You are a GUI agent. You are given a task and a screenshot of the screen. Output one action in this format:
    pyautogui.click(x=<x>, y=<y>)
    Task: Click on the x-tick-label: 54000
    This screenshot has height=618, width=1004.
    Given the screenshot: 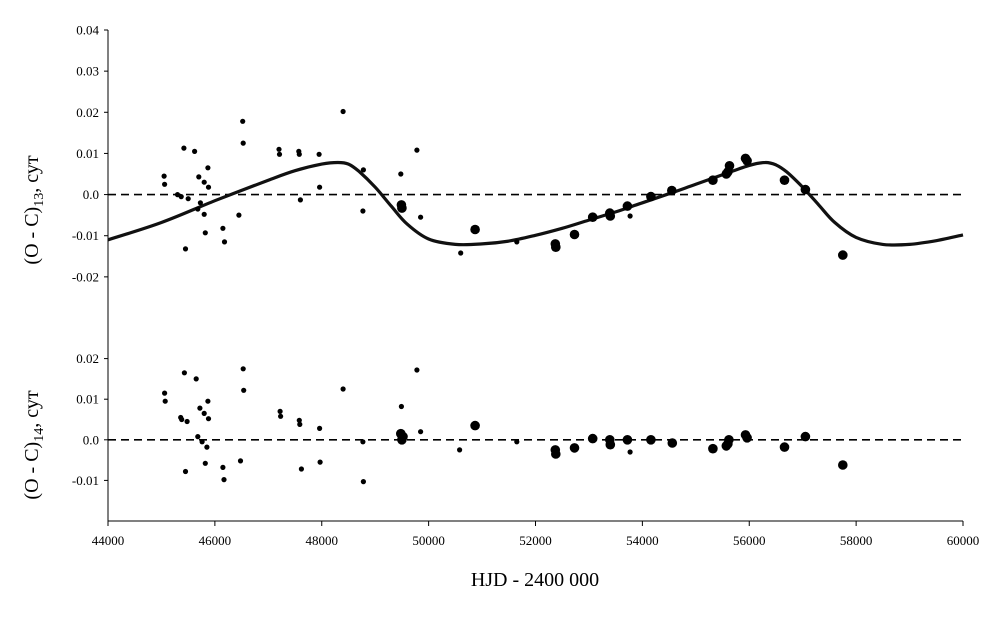 What is the action you would take?
    pyautogui.click(x=642, y=540)
    